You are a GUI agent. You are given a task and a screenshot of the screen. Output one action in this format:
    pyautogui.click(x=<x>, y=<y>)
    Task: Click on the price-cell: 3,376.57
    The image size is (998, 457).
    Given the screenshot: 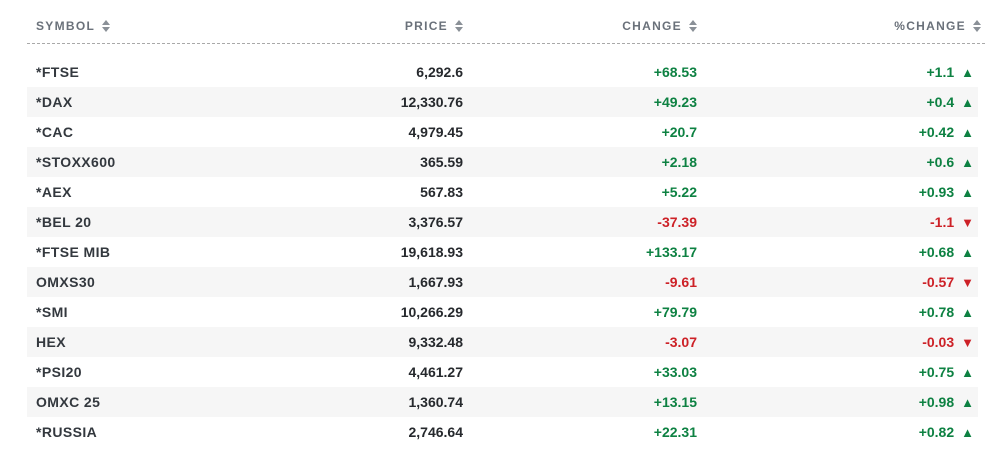 What is the action you would take?
    pyautogui.click(x=436, y=222)
    